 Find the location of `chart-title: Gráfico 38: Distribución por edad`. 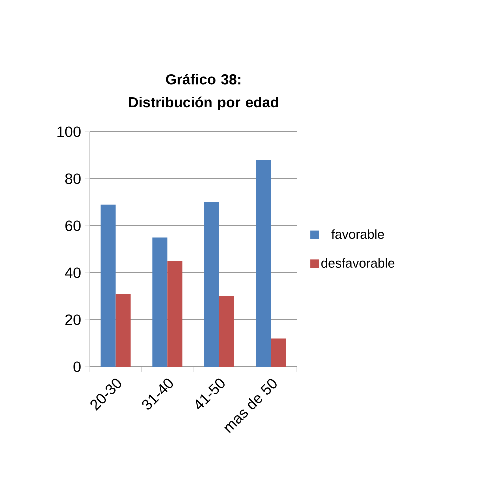

chart-title: Gráfico 38: Distribución por edad is located at coordinates (203, 92).